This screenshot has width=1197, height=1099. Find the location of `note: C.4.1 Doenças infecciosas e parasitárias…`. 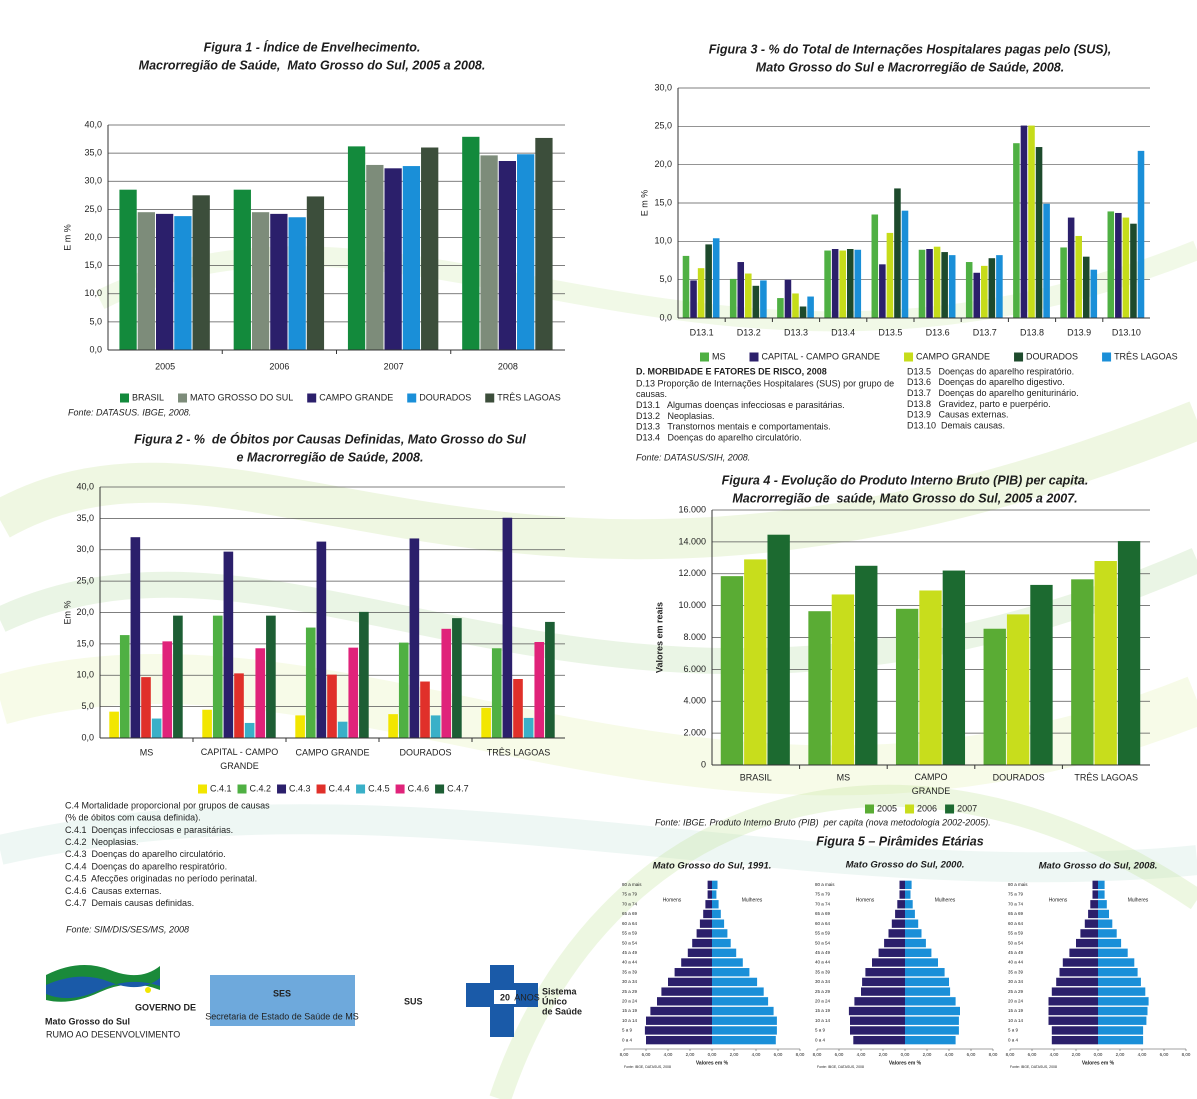

note: C.4.1 Doenças infecciosas e parasitárias… is located at coordinates (149, 830).